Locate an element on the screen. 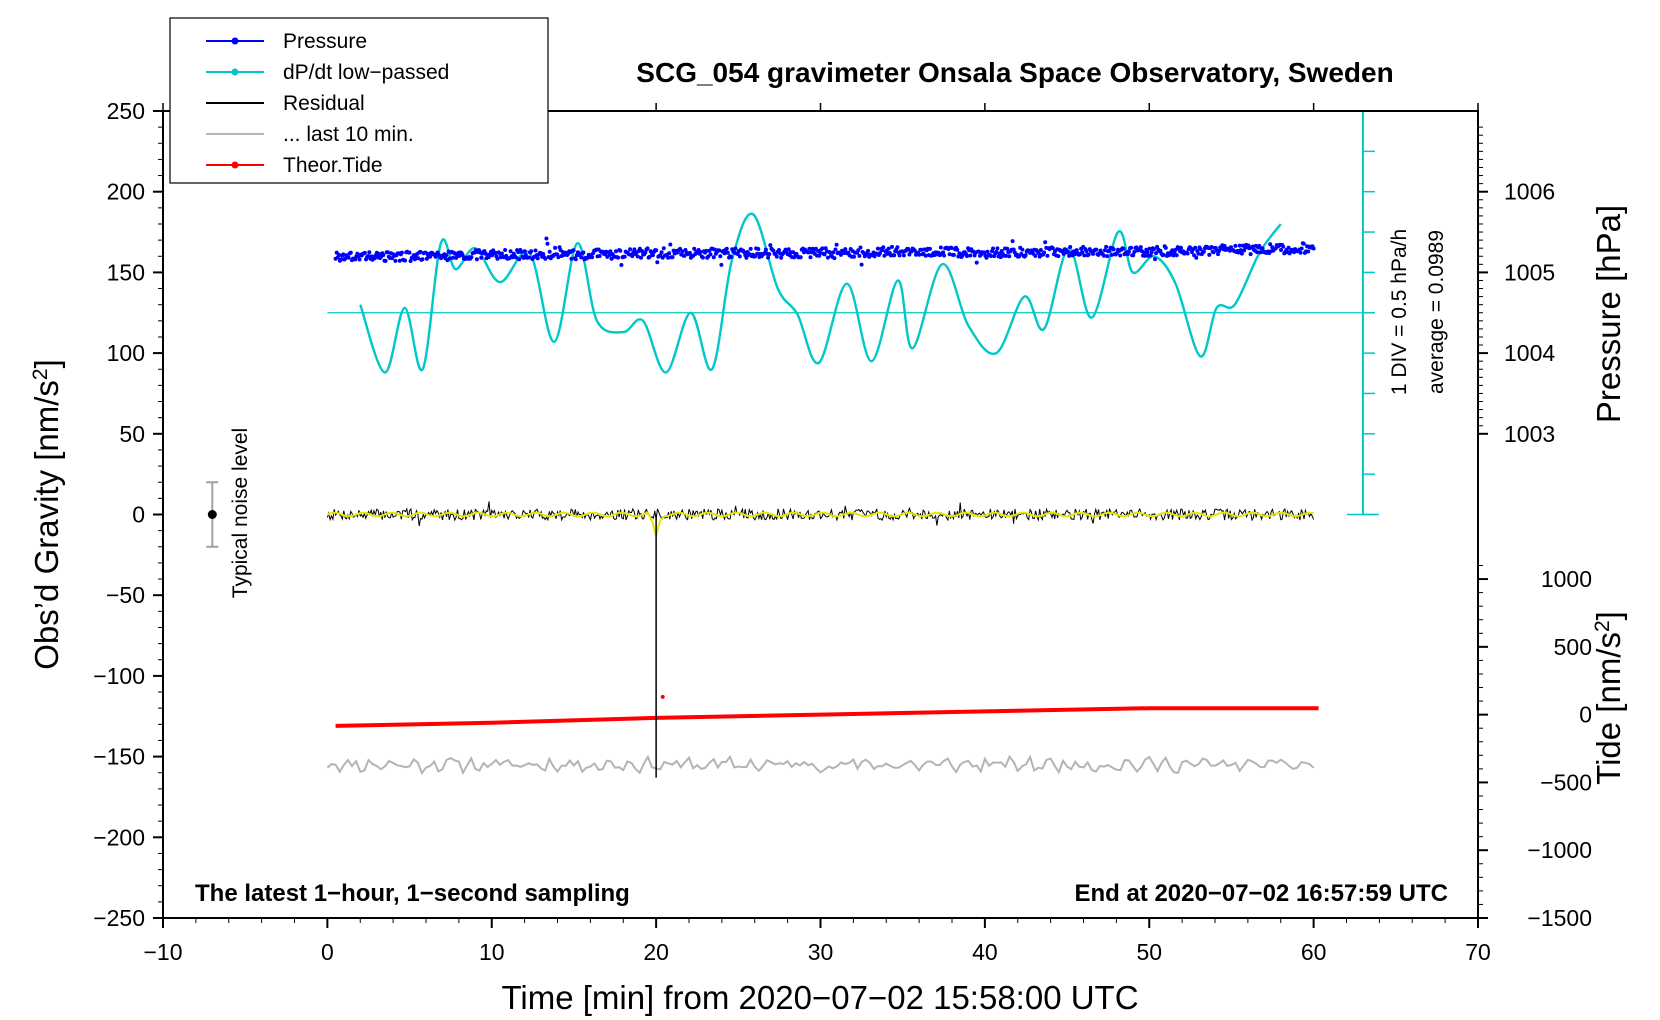 This screenshot has width=1660, height=1020. tide-tick-label: 1000 is located at coordinates (1566, 579).